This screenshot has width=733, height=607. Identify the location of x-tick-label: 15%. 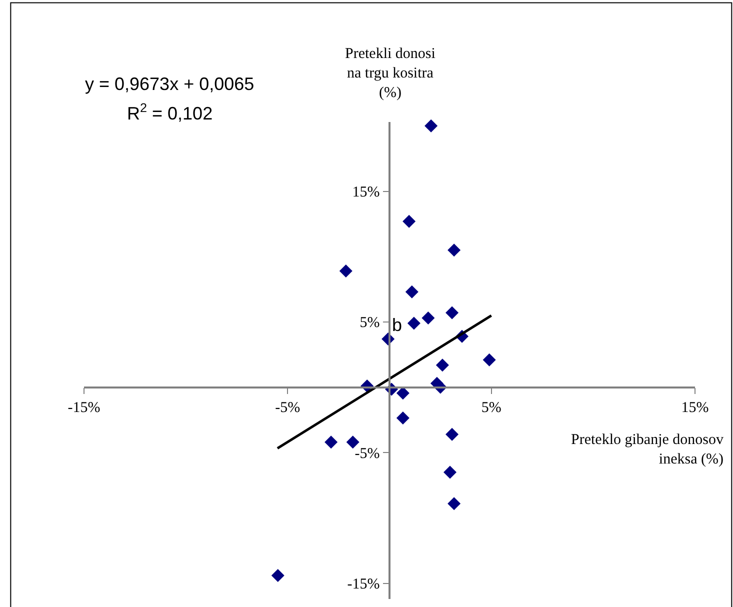
(695, 408).